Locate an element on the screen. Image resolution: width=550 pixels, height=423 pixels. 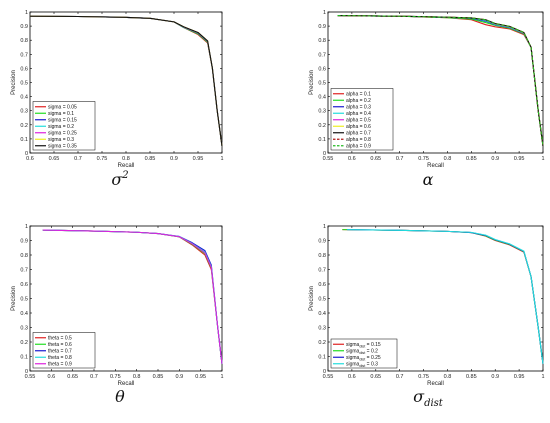
legend-label-name: alpha = 0.8 is located at coordinates (358, 140).